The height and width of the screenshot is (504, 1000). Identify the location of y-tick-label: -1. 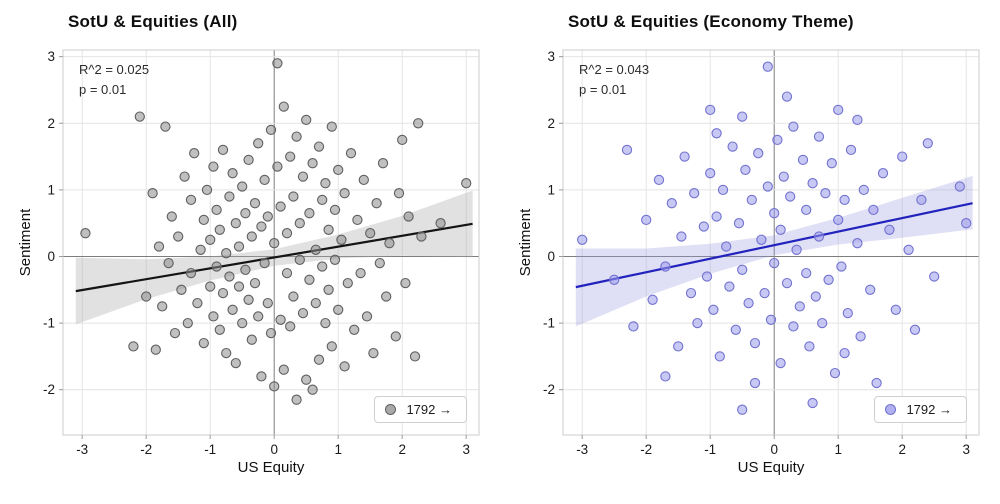
(549, 323).